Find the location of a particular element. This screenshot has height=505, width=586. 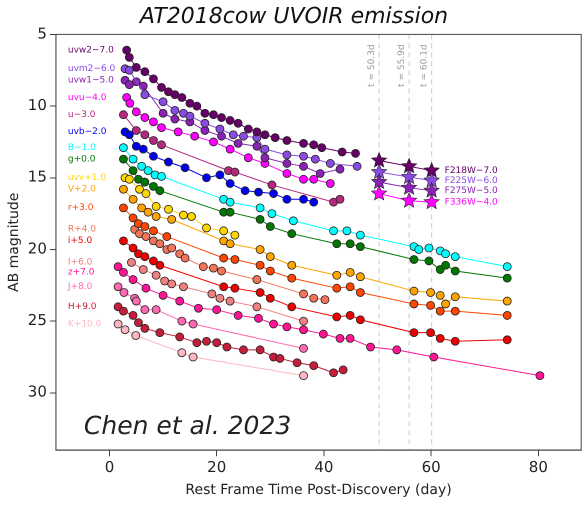

text: B−1.0 is located at coordinates (82, 148).